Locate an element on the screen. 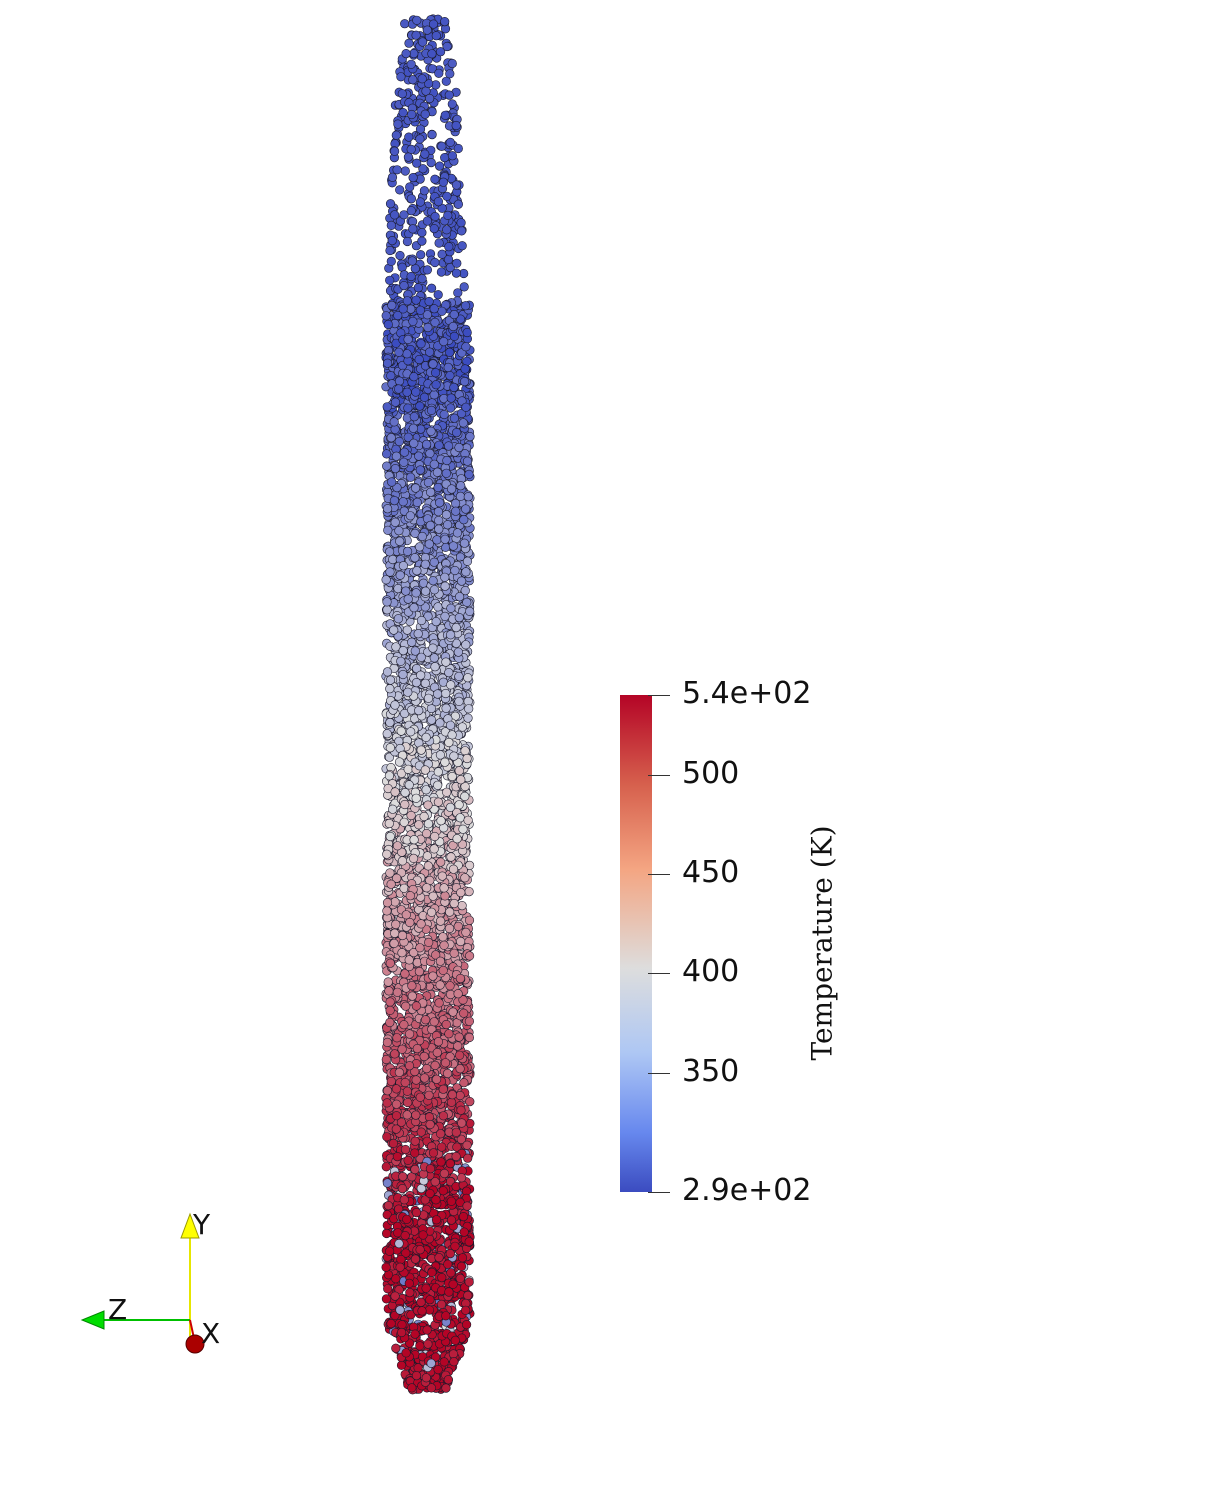 This screenshot has height=1508, width=1218. particle-bed is located at coordinates (428, 704).